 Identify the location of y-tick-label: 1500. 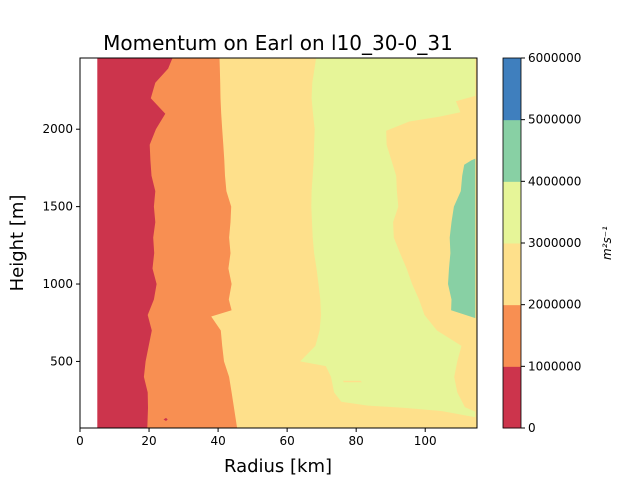
(57, 207).